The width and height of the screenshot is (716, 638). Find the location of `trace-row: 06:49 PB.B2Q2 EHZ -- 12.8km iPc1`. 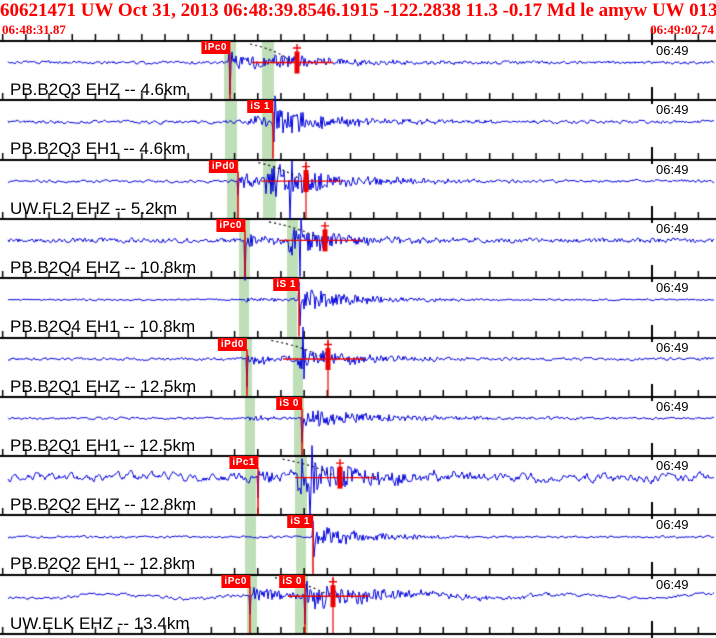

trace-row: 06:49 PB.B2Q2 EHZ -- 12.8km iPc1 is located at coordinates (358, 485).